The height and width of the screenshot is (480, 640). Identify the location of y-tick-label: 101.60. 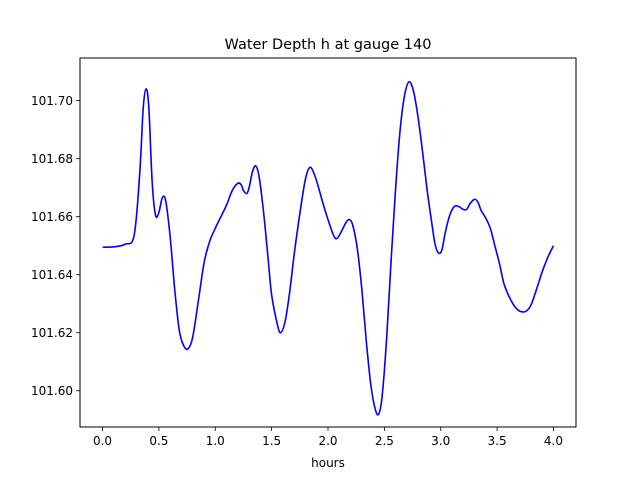
(52, 391).